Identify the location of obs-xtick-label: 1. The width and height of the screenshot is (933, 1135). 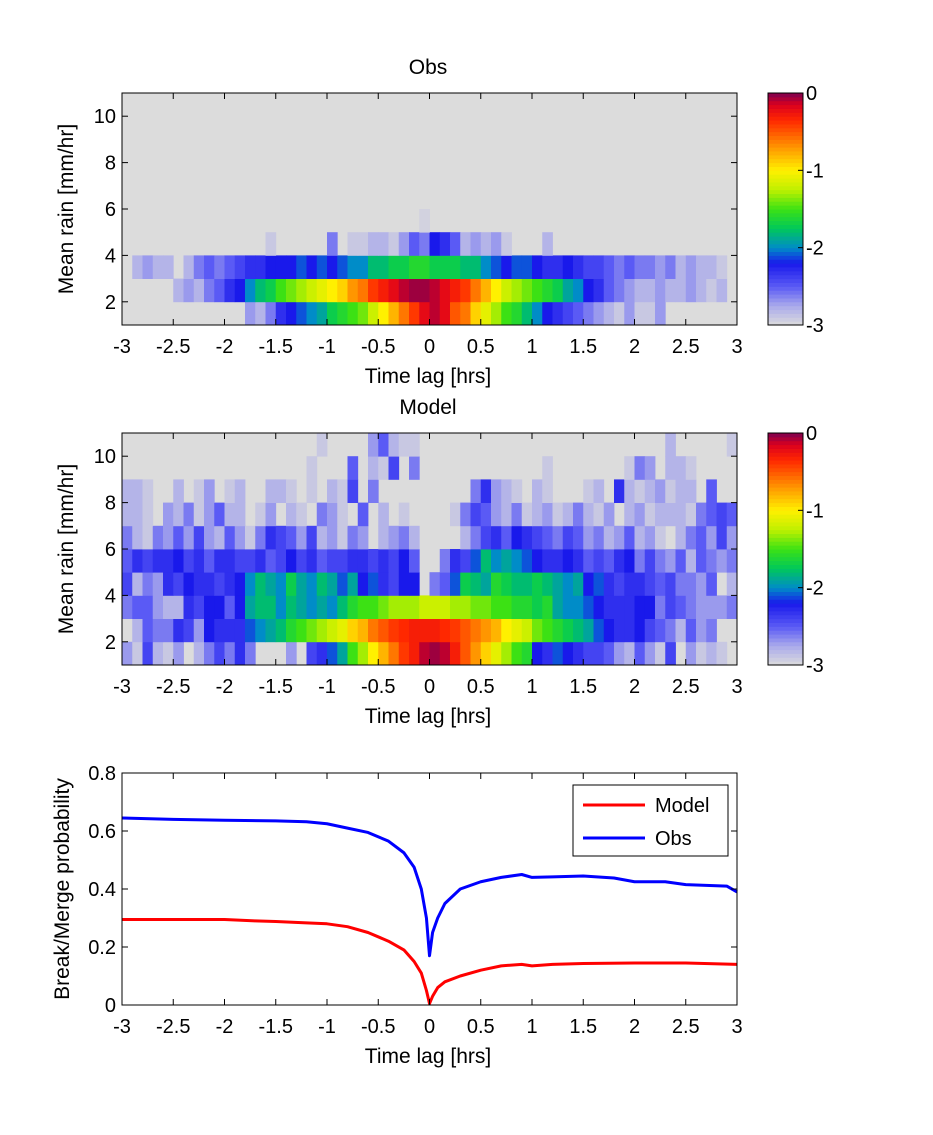
(531, 347).